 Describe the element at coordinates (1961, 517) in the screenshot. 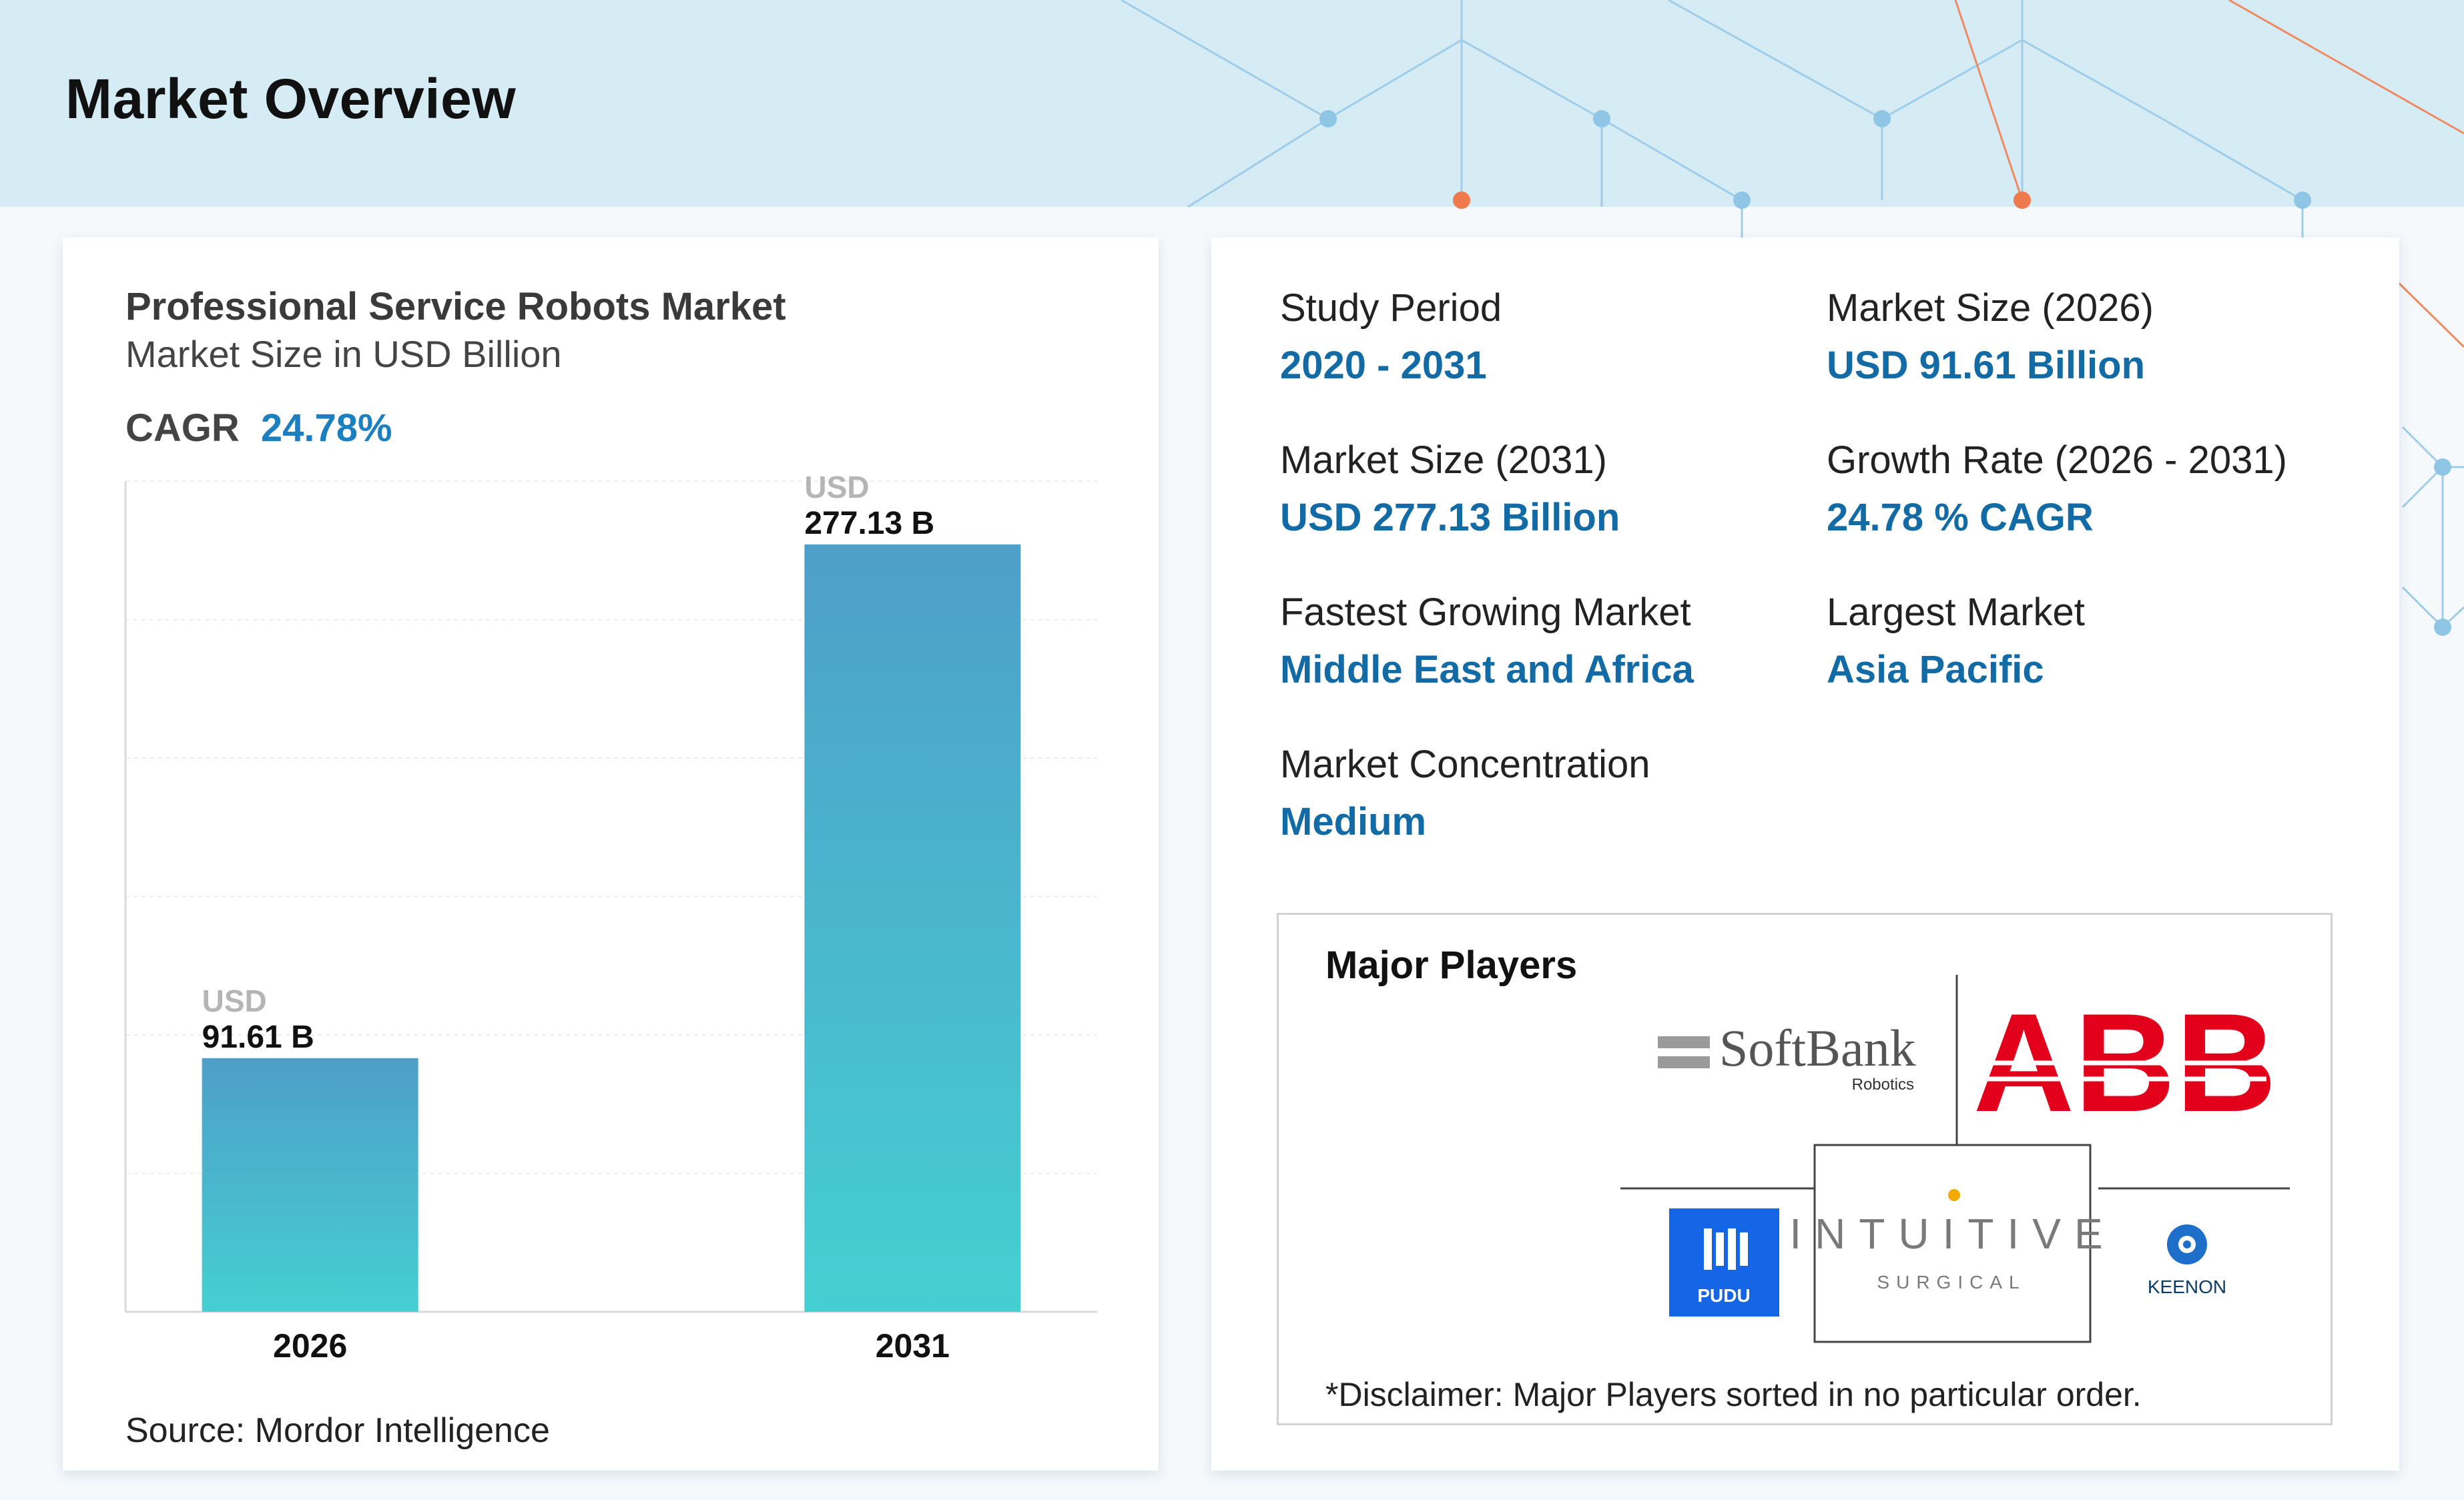

I see `stat-value-growth-rate: 24.78 % CAGR` at that location.